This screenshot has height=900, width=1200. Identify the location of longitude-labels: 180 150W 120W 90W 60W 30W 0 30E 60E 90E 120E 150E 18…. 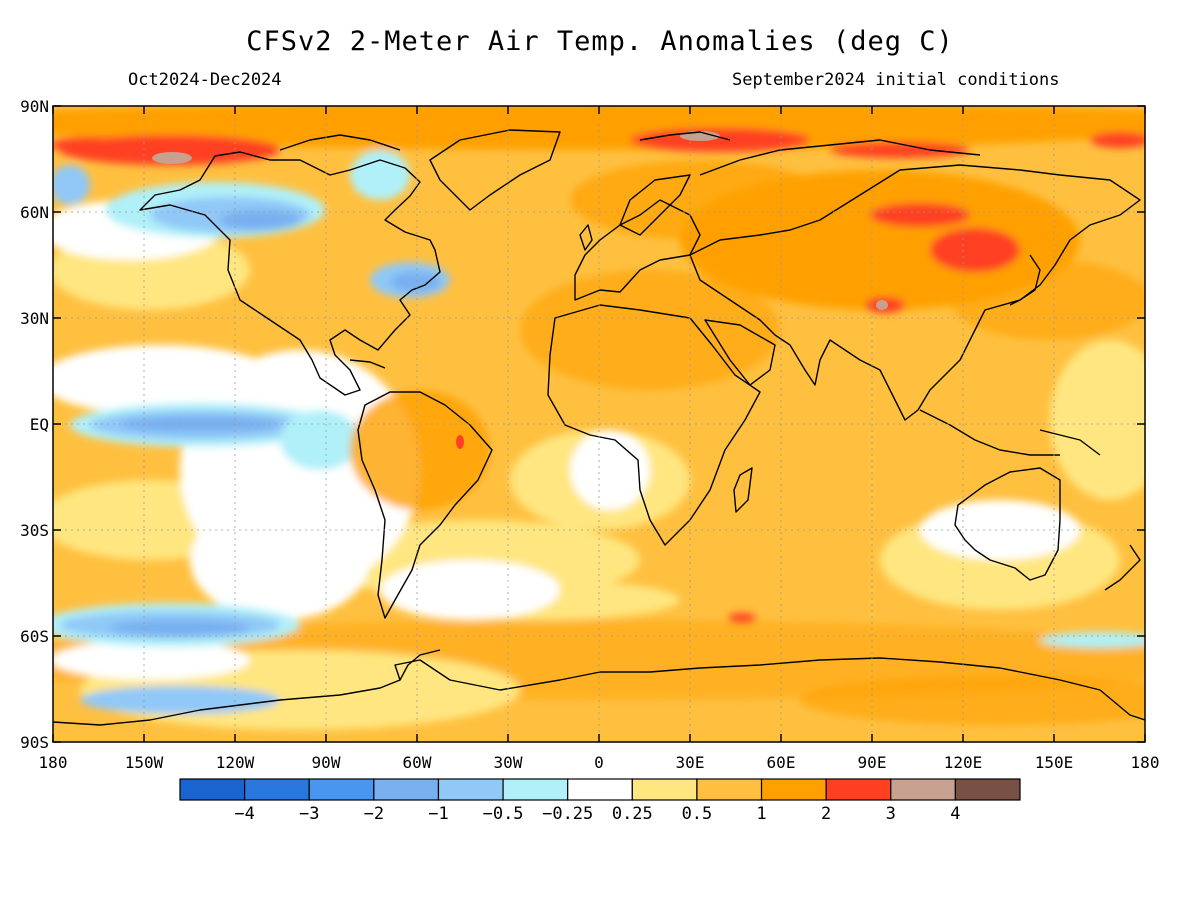
(599, 762).